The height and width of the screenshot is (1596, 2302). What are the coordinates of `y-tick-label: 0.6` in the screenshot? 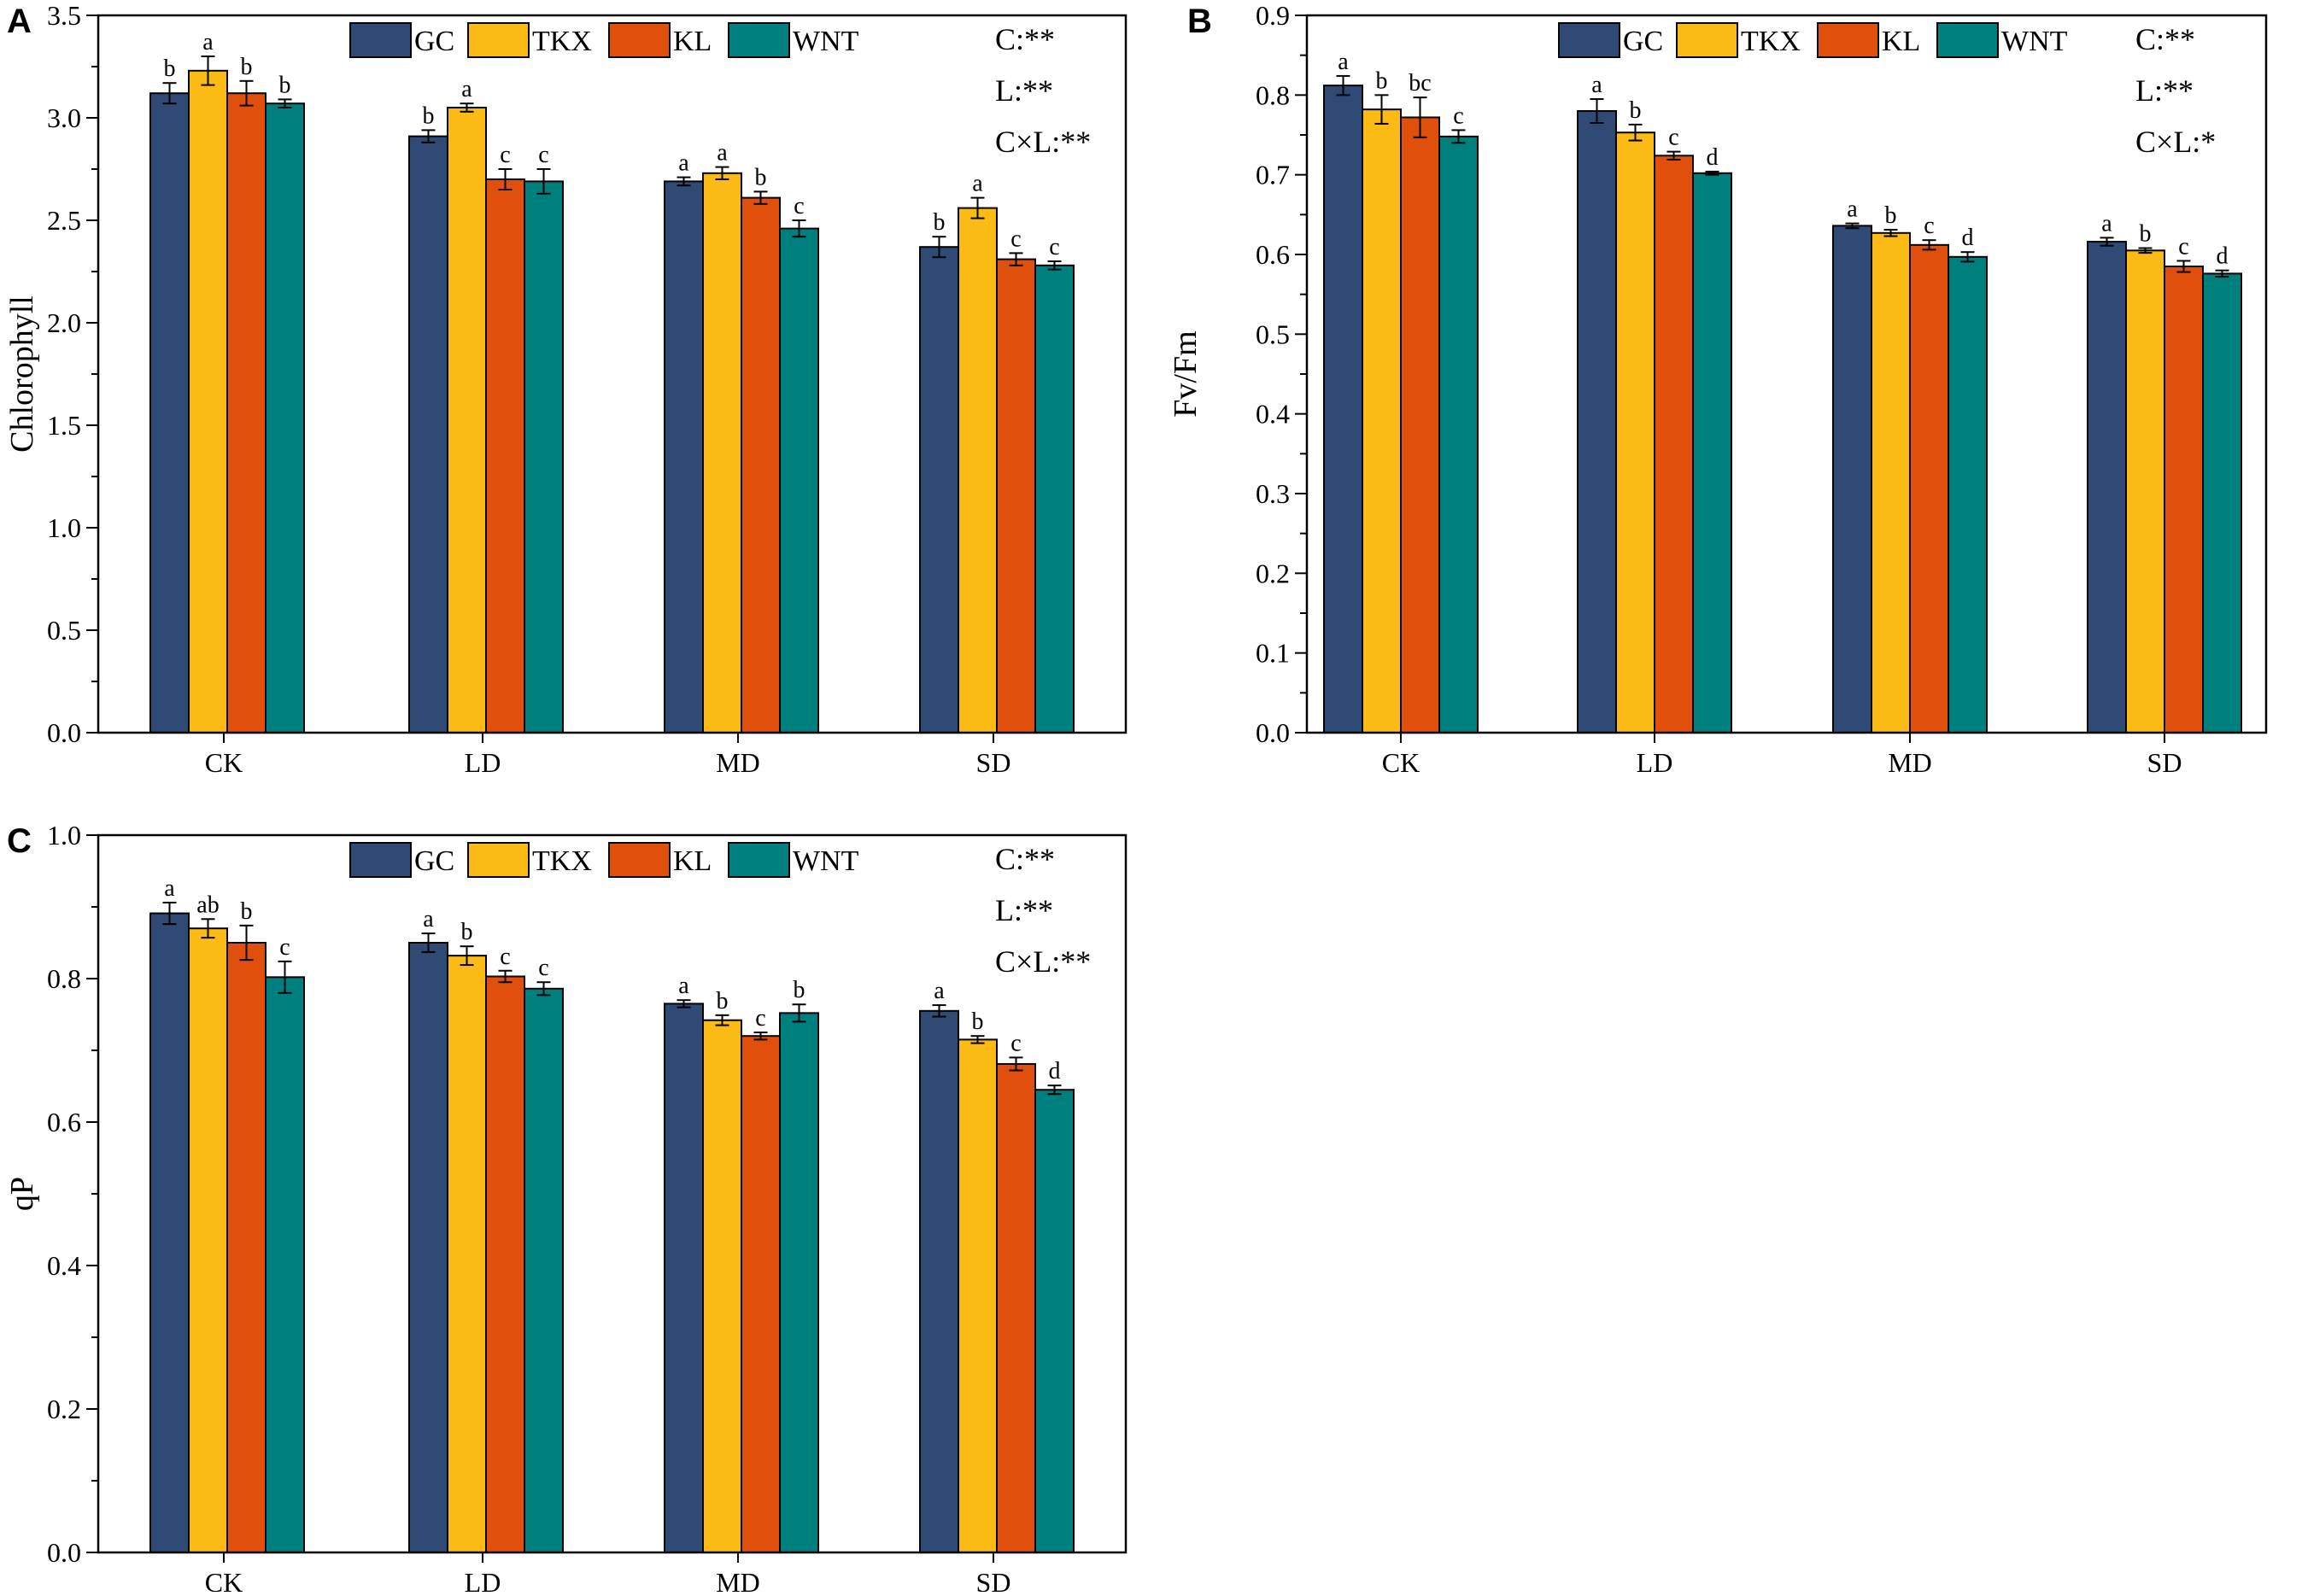 It's located at (1273, 254).